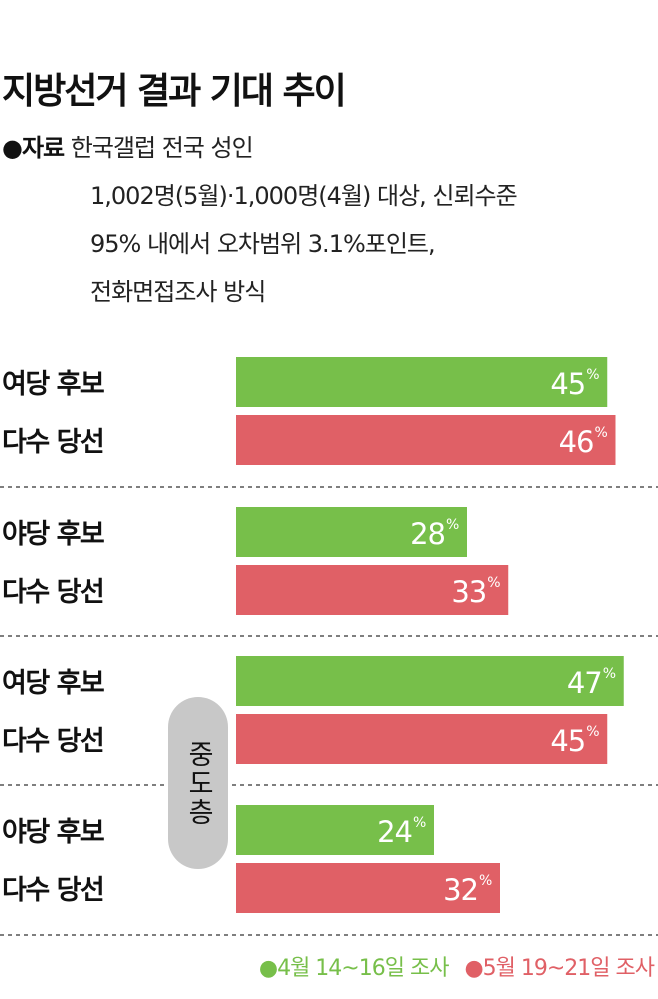  I want to click on legend-item-april: ●4월 14~16일 조사, so click(354, 966).